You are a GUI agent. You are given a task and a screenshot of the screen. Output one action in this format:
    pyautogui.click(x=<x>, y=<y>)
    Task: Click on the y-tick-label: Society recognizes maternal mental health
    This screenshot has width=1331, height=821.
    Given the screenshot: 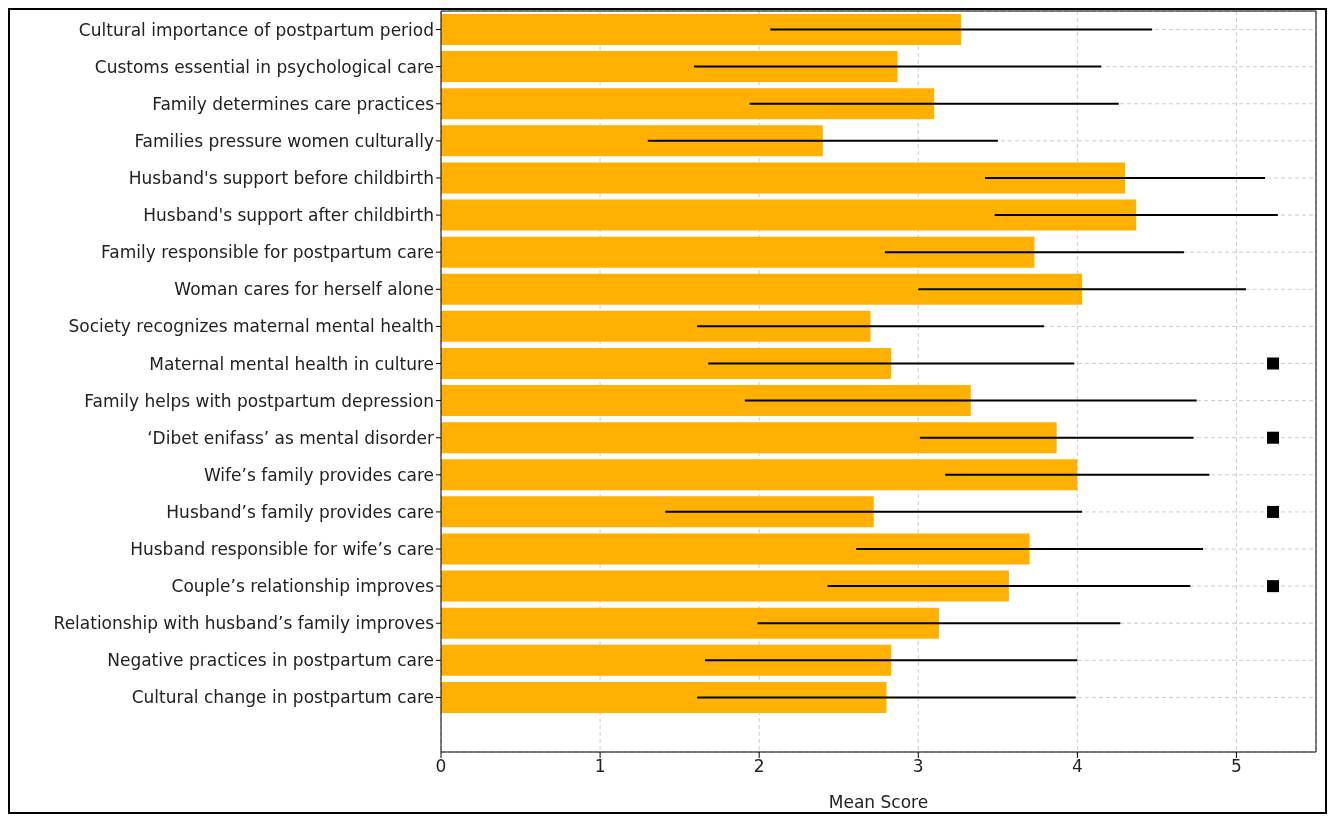 What is the action you would take?
    pyautogui.click(x=251, y=326)
    